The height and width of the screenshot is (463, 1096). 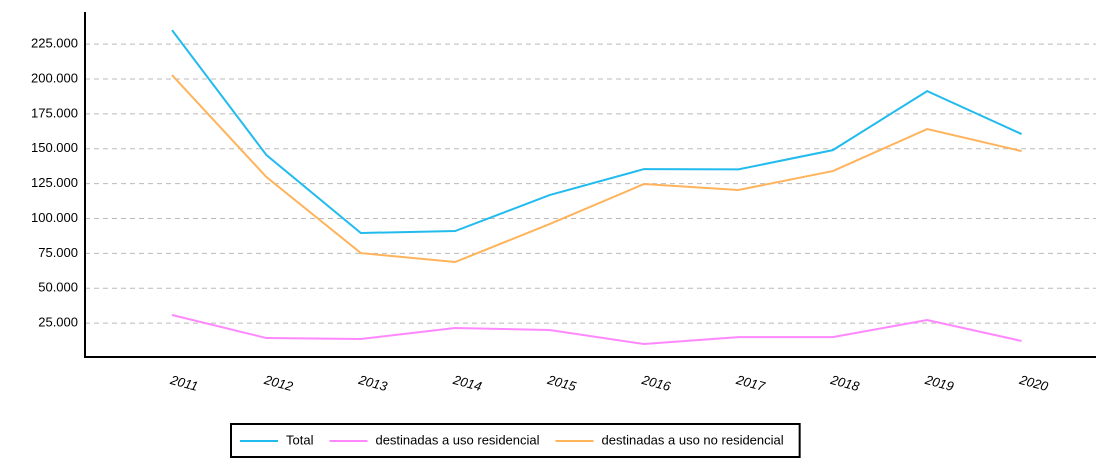 What do you see at coordinates (54, 43) in the screenshot?
I see `y-tick-label: 225.000` at bounding box center [54, 43].